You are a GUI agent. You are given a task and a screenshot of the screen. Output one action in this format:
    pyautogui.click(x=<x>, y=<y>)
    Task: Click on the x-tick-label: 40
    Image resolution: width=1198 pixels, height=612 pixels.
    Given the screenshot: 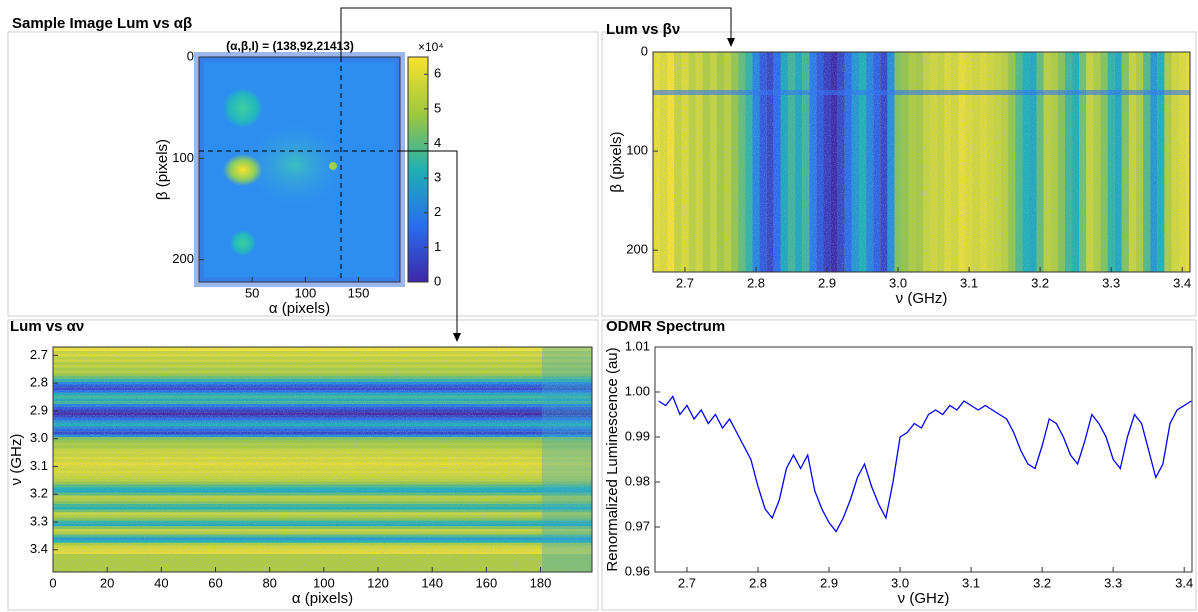 What is the action you would take?
    pyautogui.click(x=161, y=582)
    